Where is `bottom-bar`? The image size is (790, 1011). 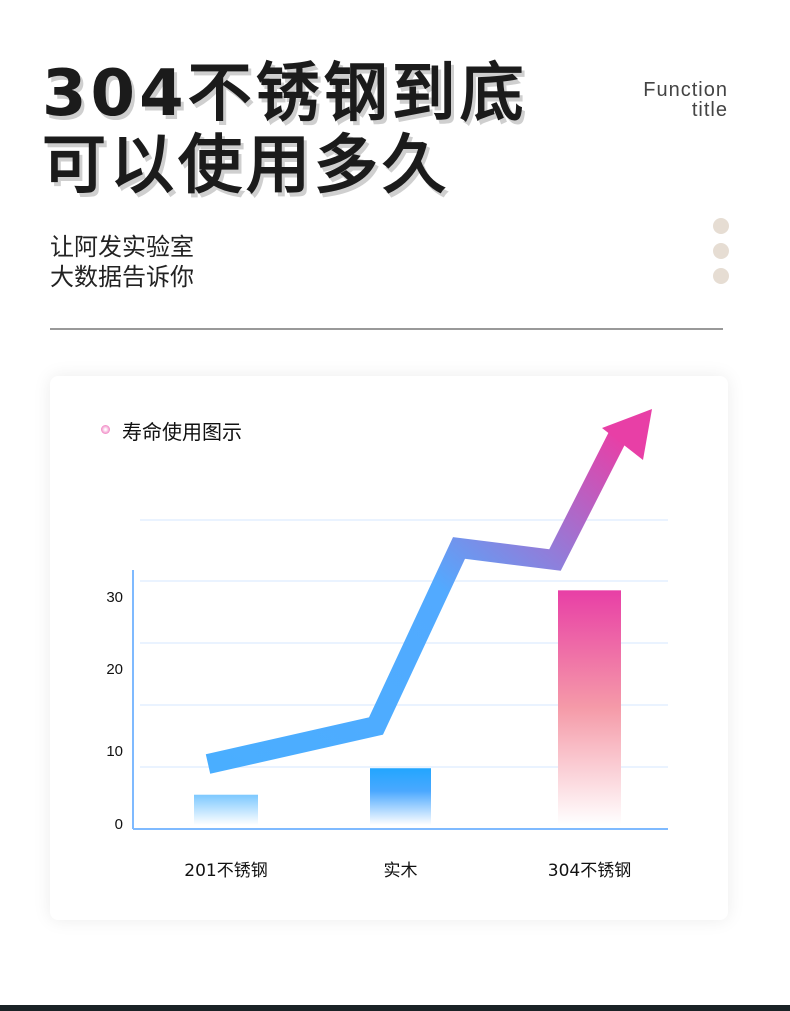 bottom-bar is located at coordinates (395, 1008).